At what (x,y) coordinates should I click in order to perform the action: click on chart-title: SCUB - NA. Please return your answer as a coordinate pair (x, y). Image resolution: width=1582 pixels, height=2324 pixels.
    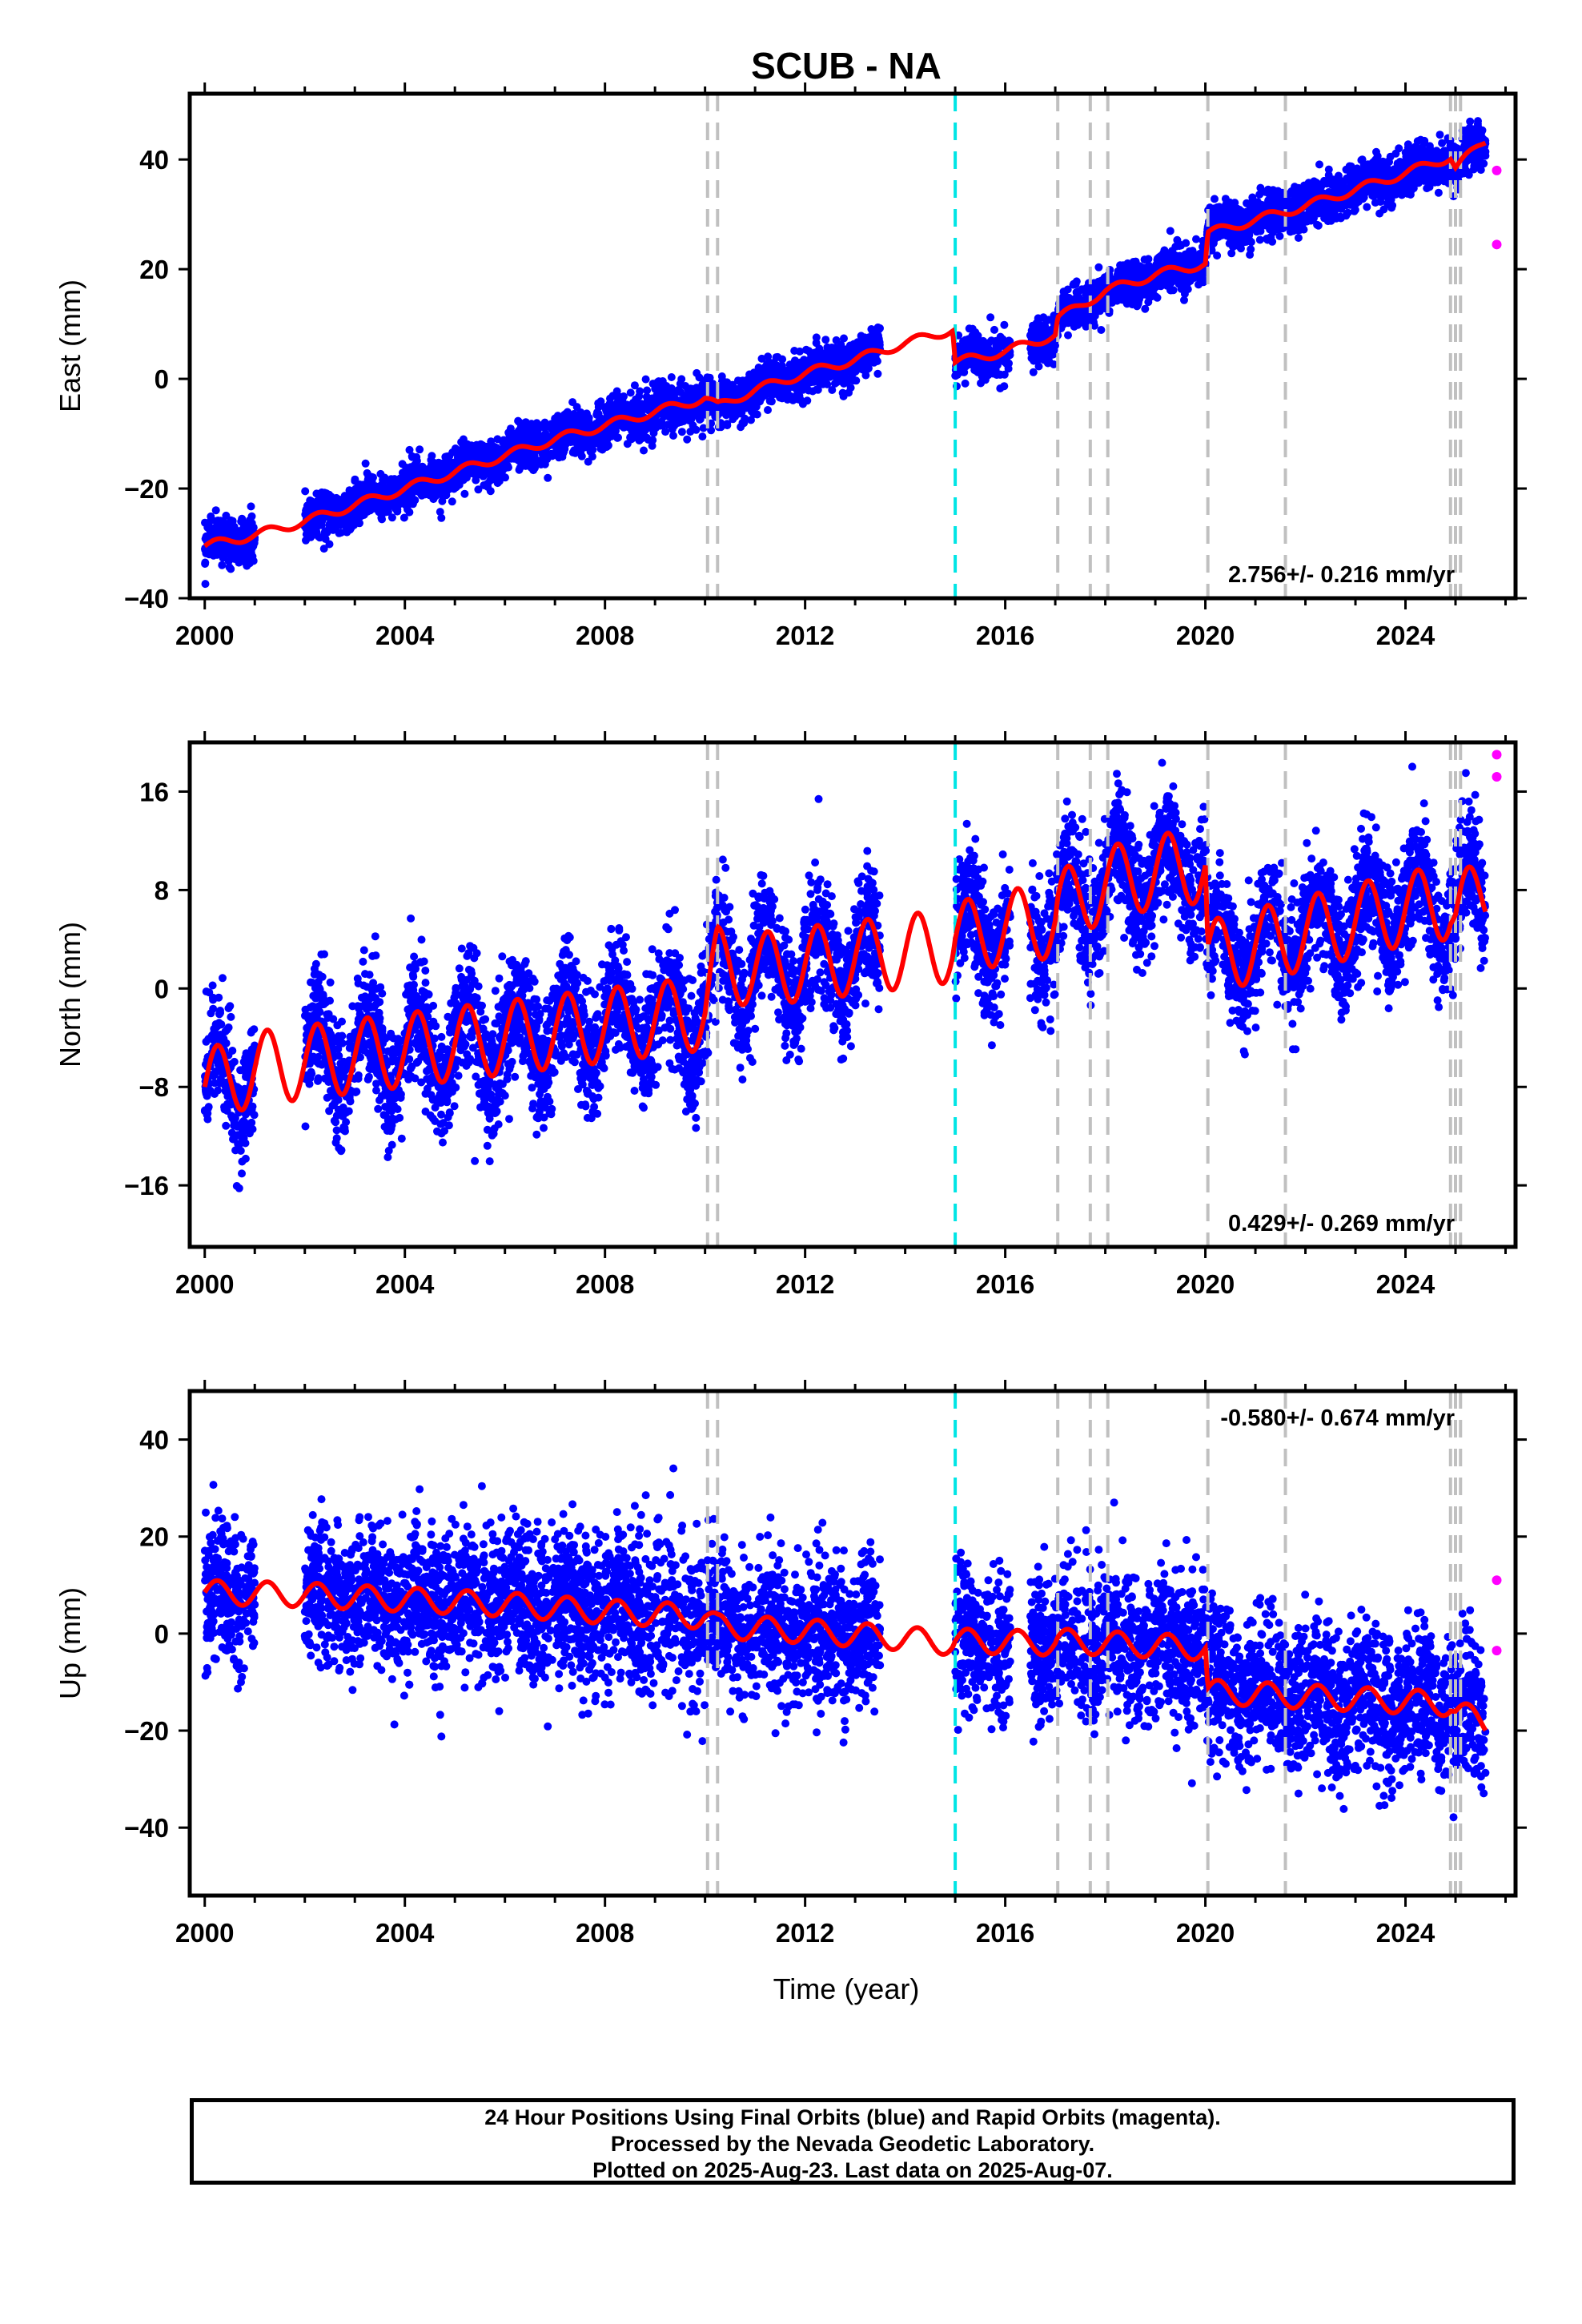
    Looking at the image, I should click on (847, 65).